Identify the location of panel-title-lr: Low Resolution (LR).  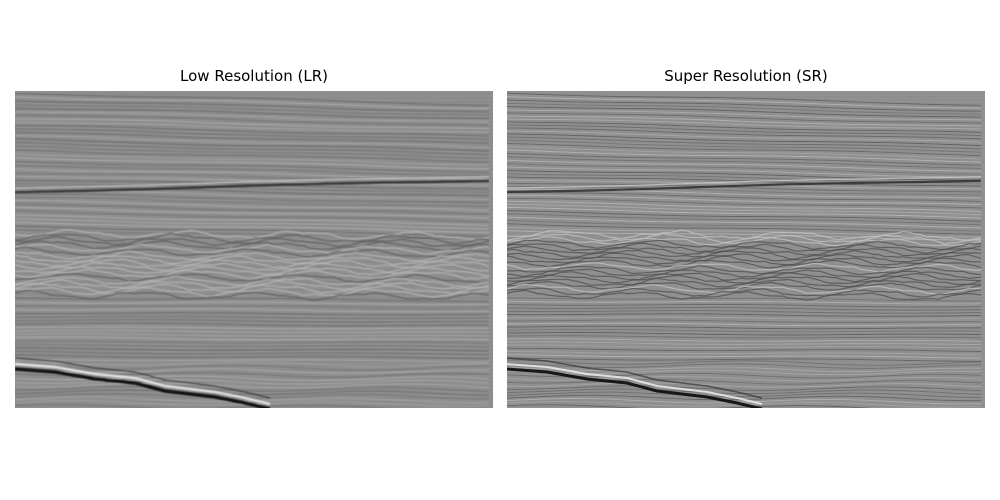
(254, 76).